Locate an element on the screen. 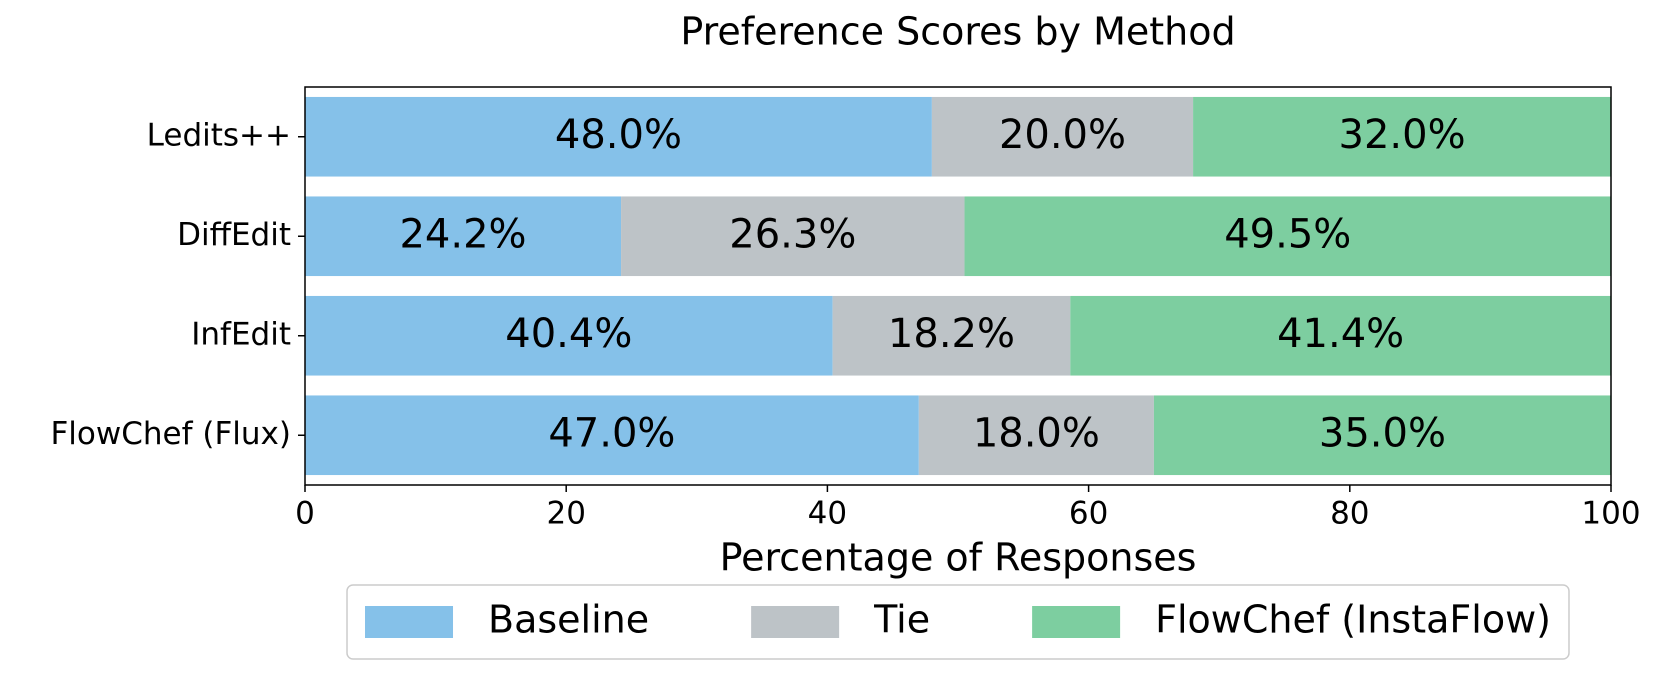 This screenshot has height=677, width=1661. data-label: 18.2% is located at coordinates (951, 334).